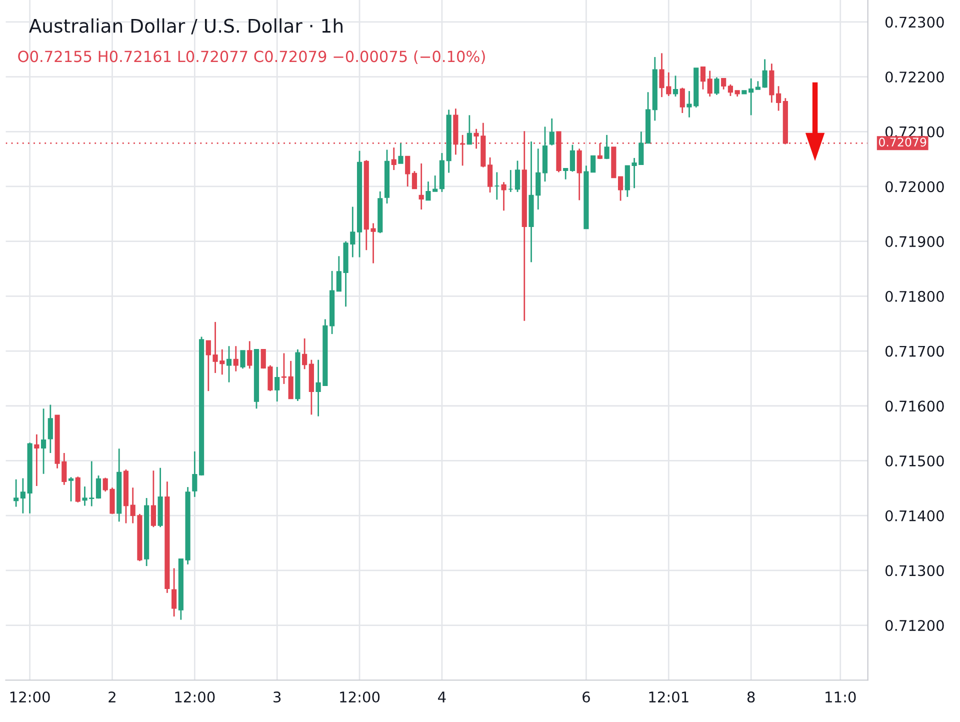 The height and width of the screenshot is (722, 960). Describe the element at coordinates (914, 296) in the screenshot. I see `y-tick-label: 0.71800` at that location.